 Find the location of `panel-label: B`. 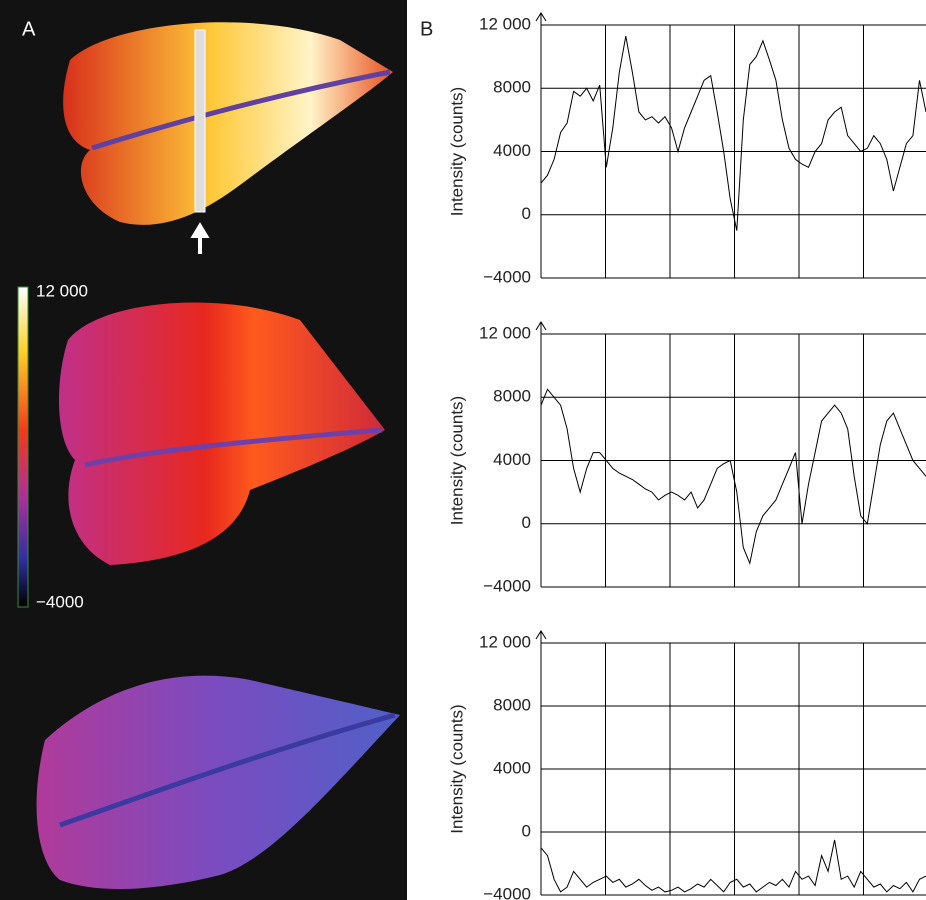

panel-label: B is located at coordinates (426, 29).